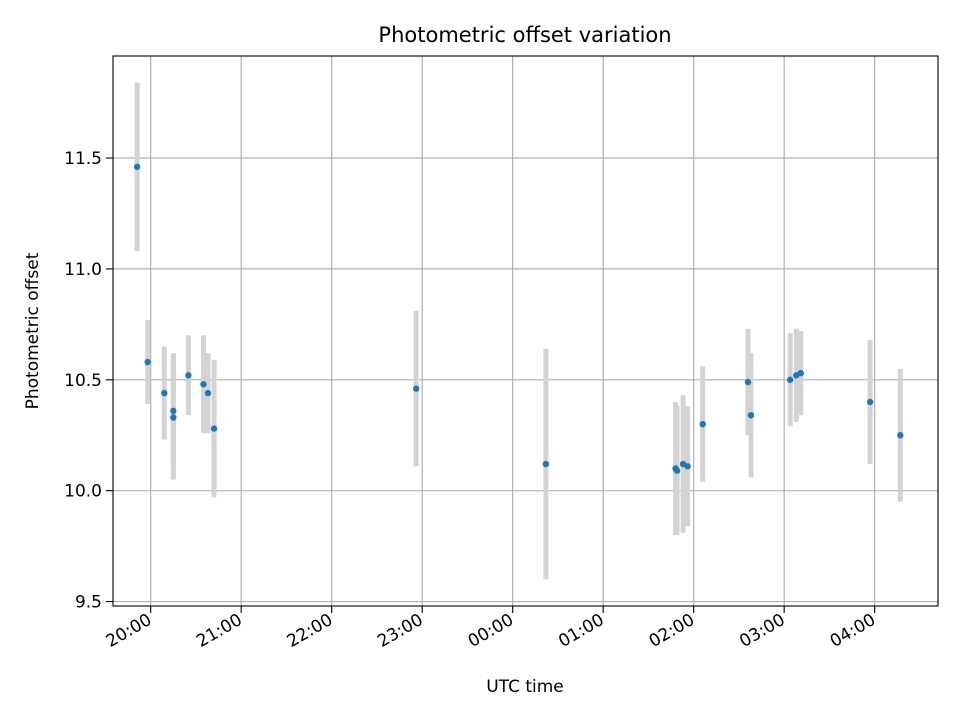  What do you see at coordinates (83, 159) in the screenshot?
I see `y-tick-label: 11.5` at bounding box center [83, 159].